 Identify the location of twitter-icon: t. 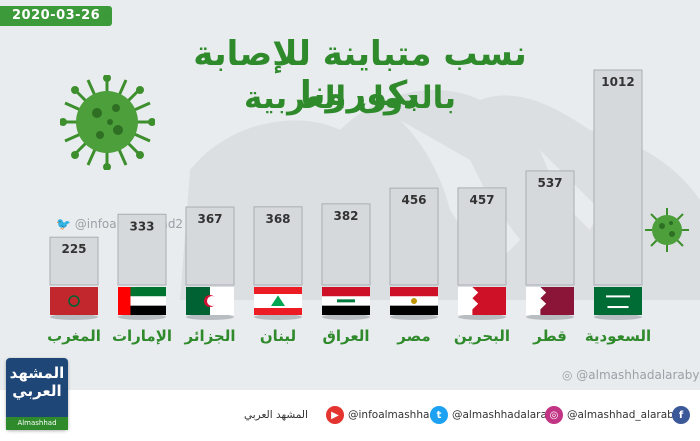
(439, 415).